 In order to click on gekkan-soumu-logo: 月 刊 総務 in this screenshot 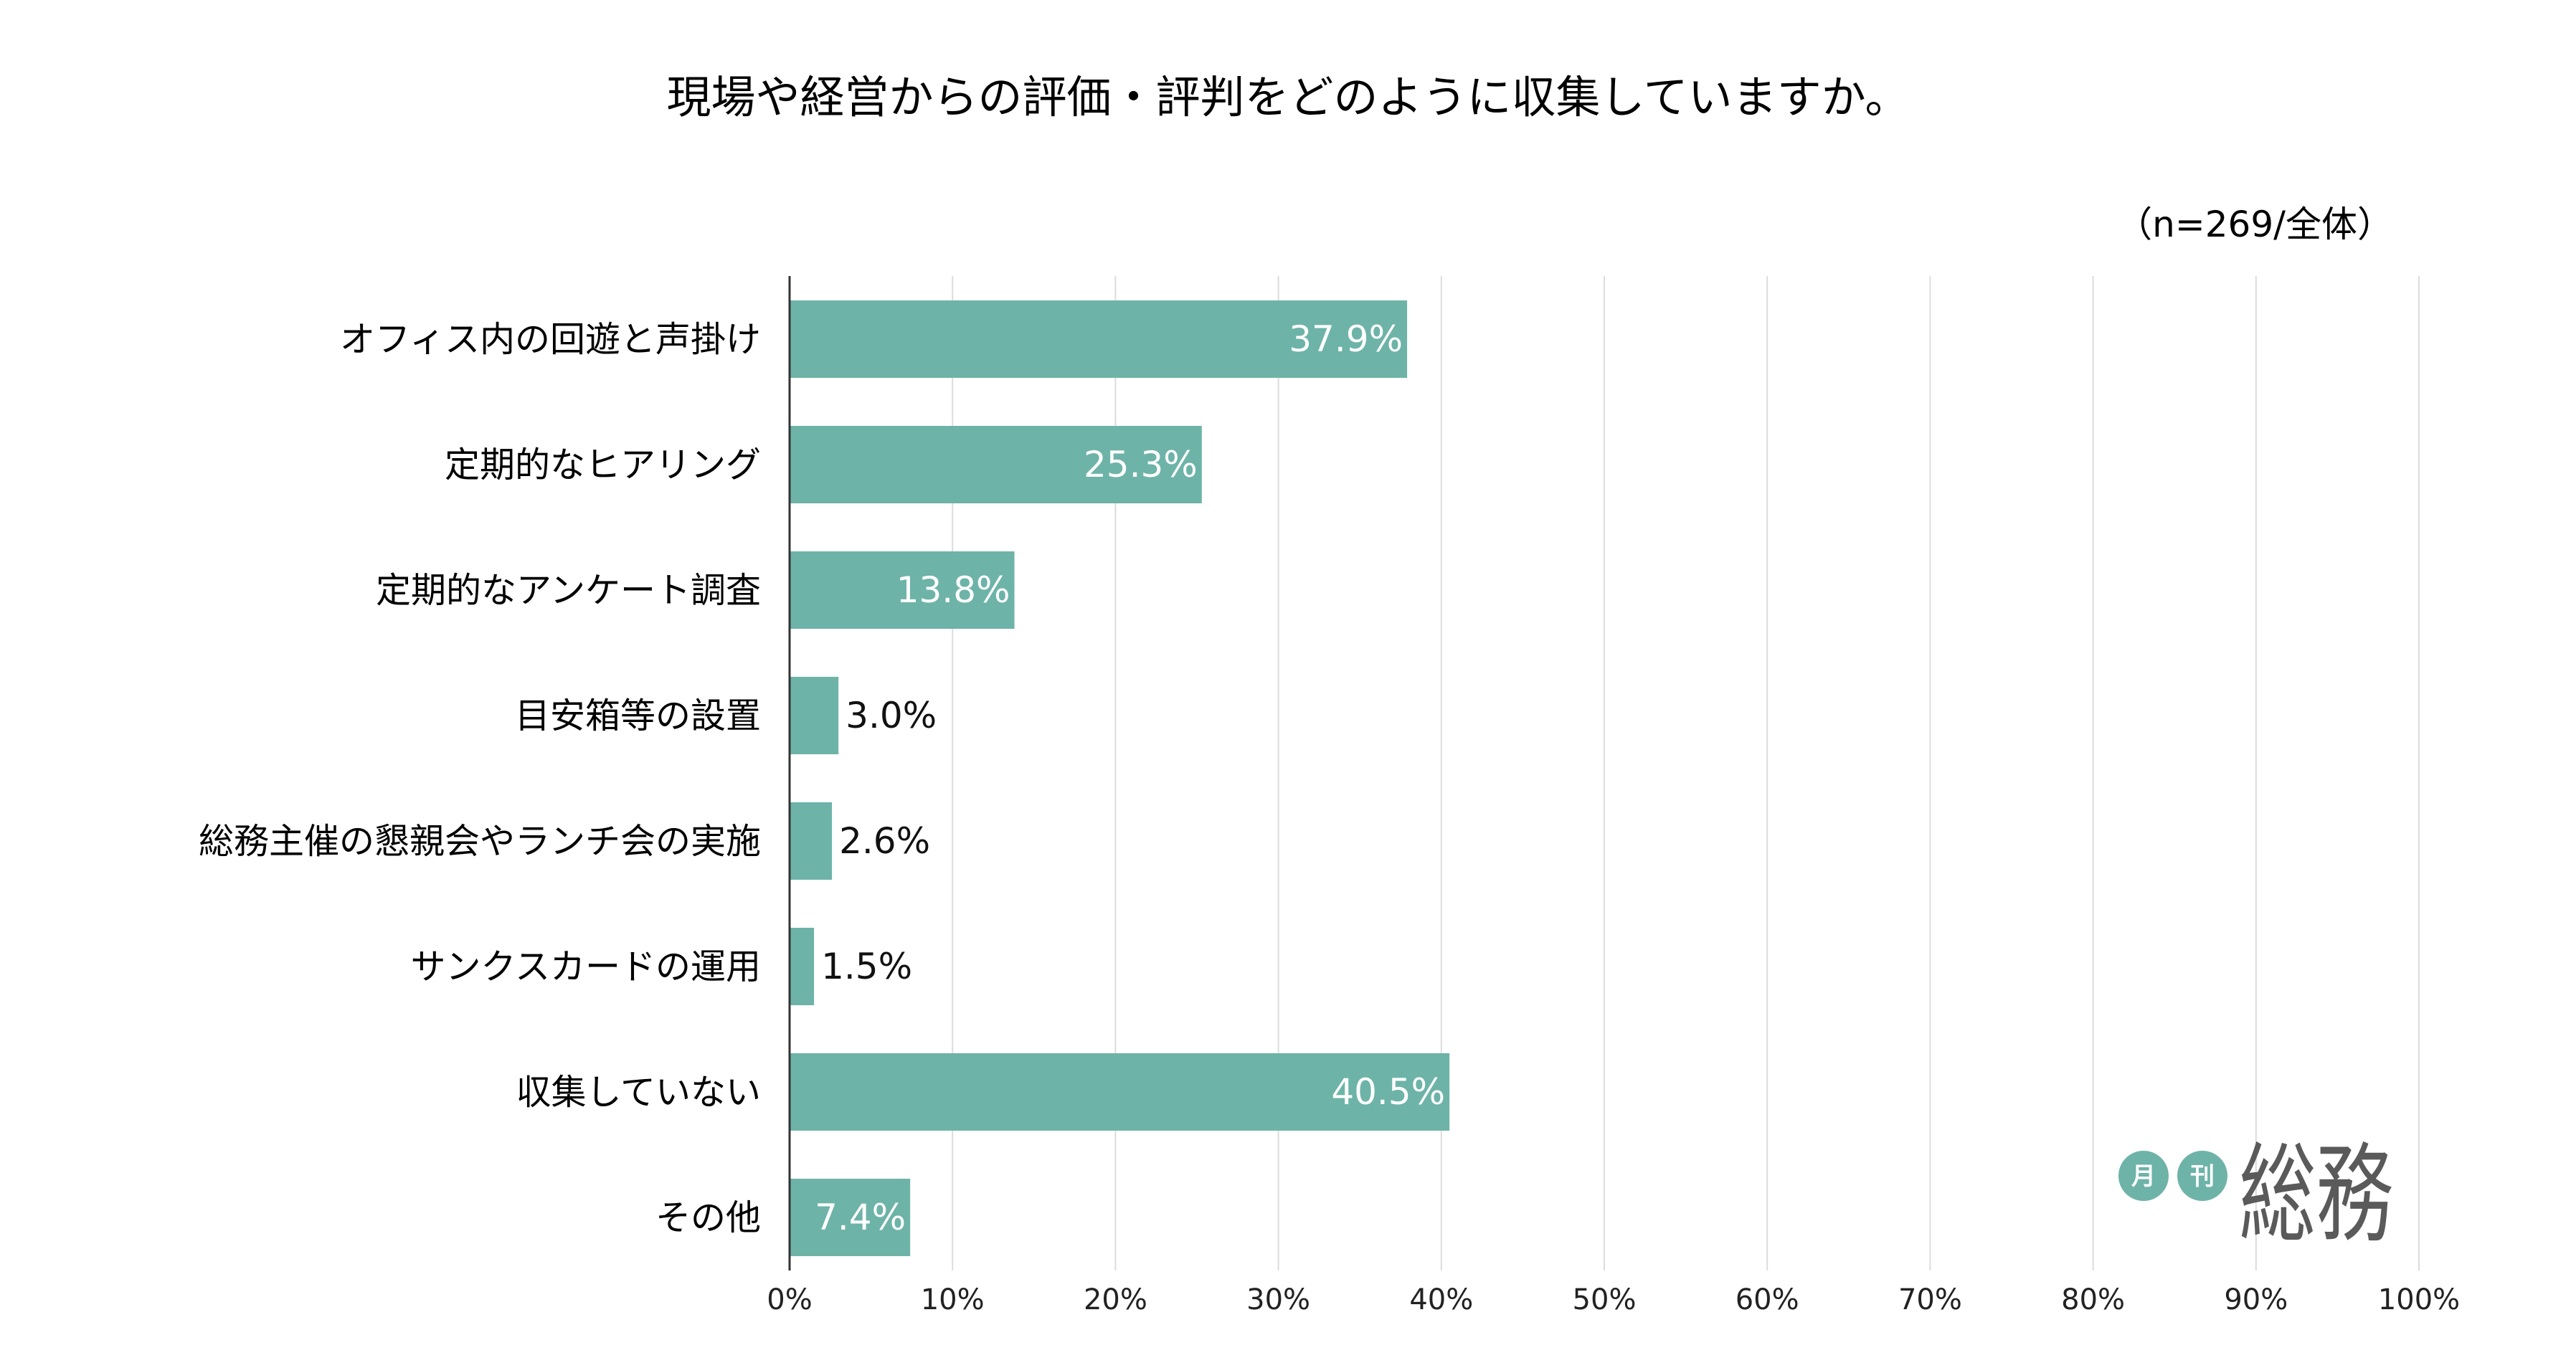, I will do `click(2255, 1195)`.